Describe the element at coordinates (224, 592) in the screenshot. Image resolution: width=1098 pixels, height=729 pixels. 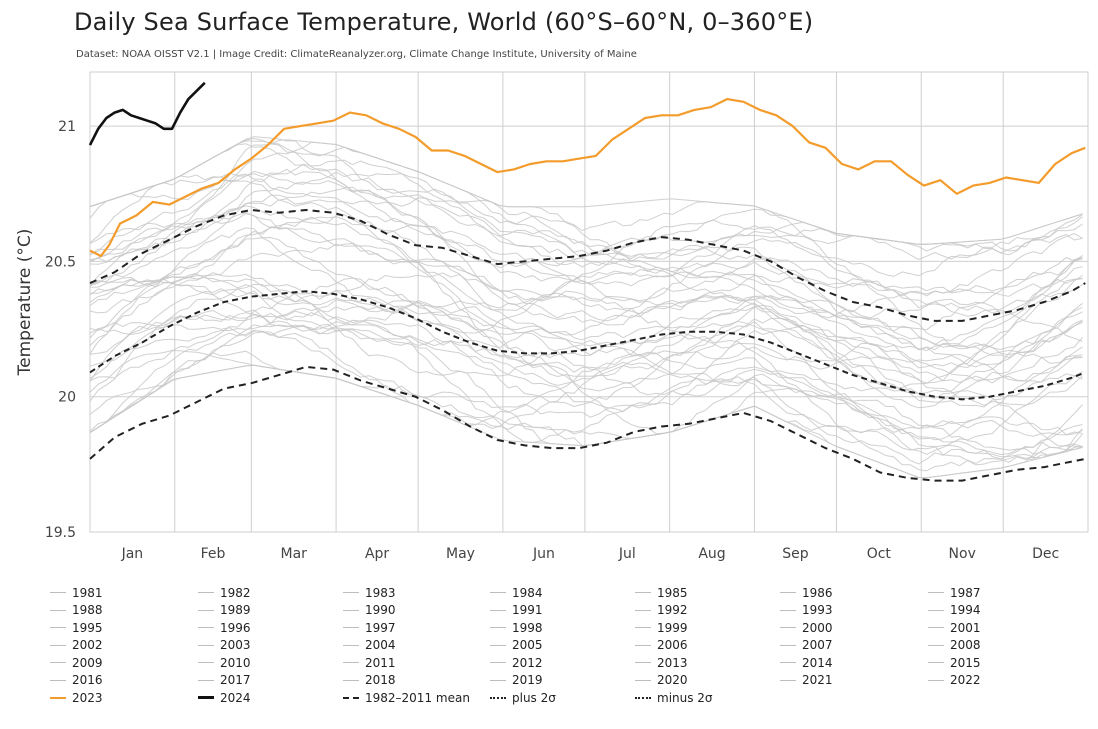
I see `legend-item: 1982` at that location.